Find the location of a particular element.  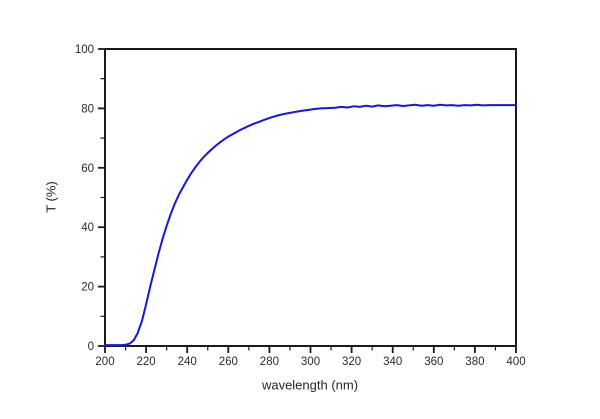

x-tick-label: 380 is located at coordinates (474, 362).